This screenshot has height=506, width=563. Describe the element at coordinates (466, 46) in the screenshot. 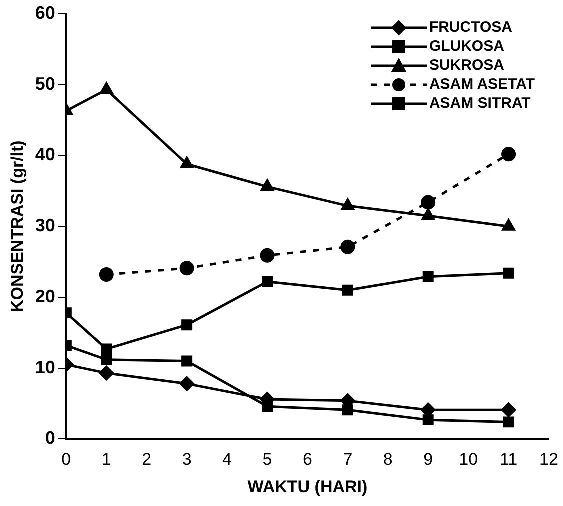

I see `legend-label: GLUKOSA` at that location.